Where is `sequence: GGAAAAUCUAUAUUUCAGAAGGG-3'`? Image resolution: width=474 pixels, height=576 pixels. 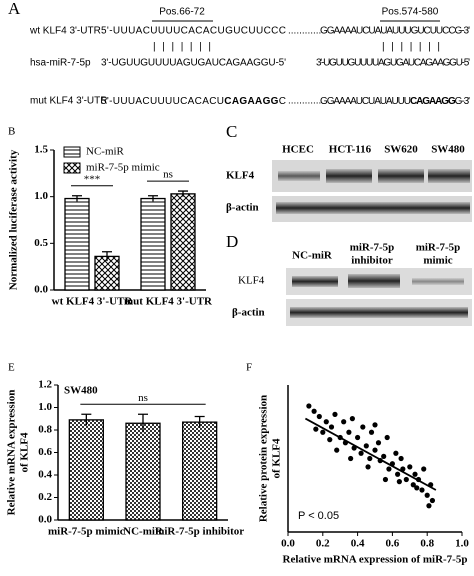 sequence: GGAAAAUCUAUAUUUCAGAAGGG-3' is located at coordinates (395, 101).